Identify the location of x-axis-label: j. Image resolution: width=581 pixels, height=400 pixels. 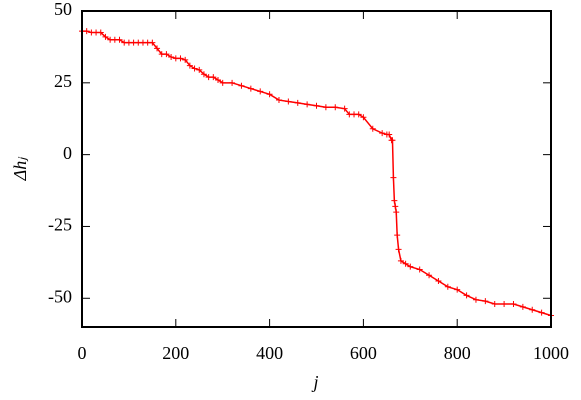
(314, 382).